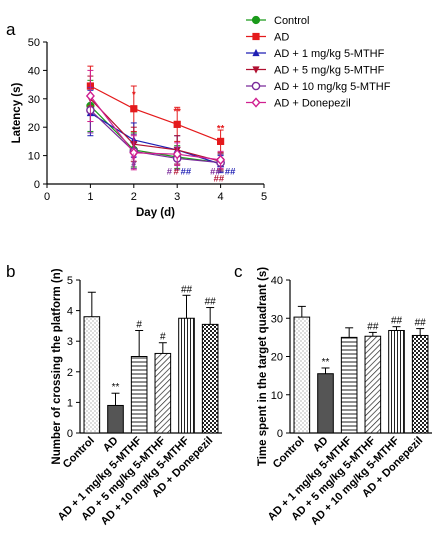  What do you see at coordinates (238, 271) in the screenshot?
I see `panel-label-c: c` at bounding box center [238, 271].